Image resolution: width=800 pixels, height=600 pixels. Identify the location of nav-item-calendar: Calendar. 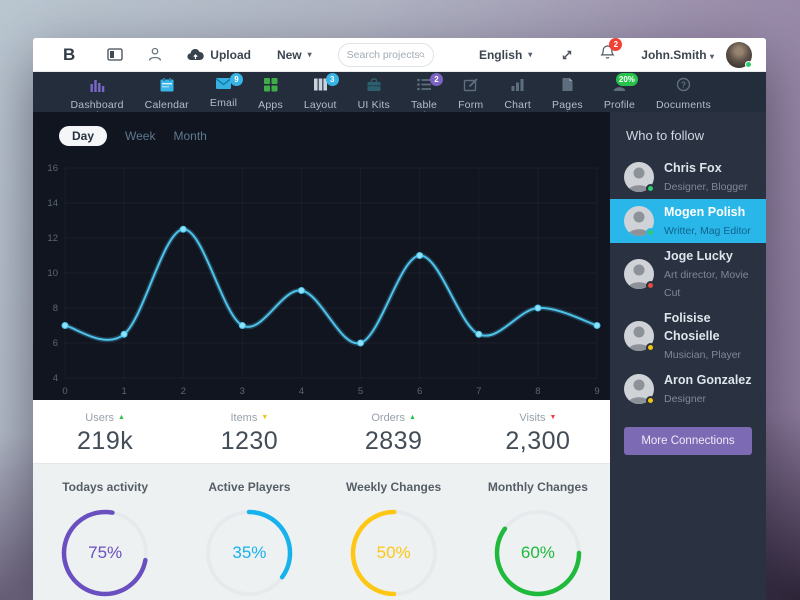
(166, 94).